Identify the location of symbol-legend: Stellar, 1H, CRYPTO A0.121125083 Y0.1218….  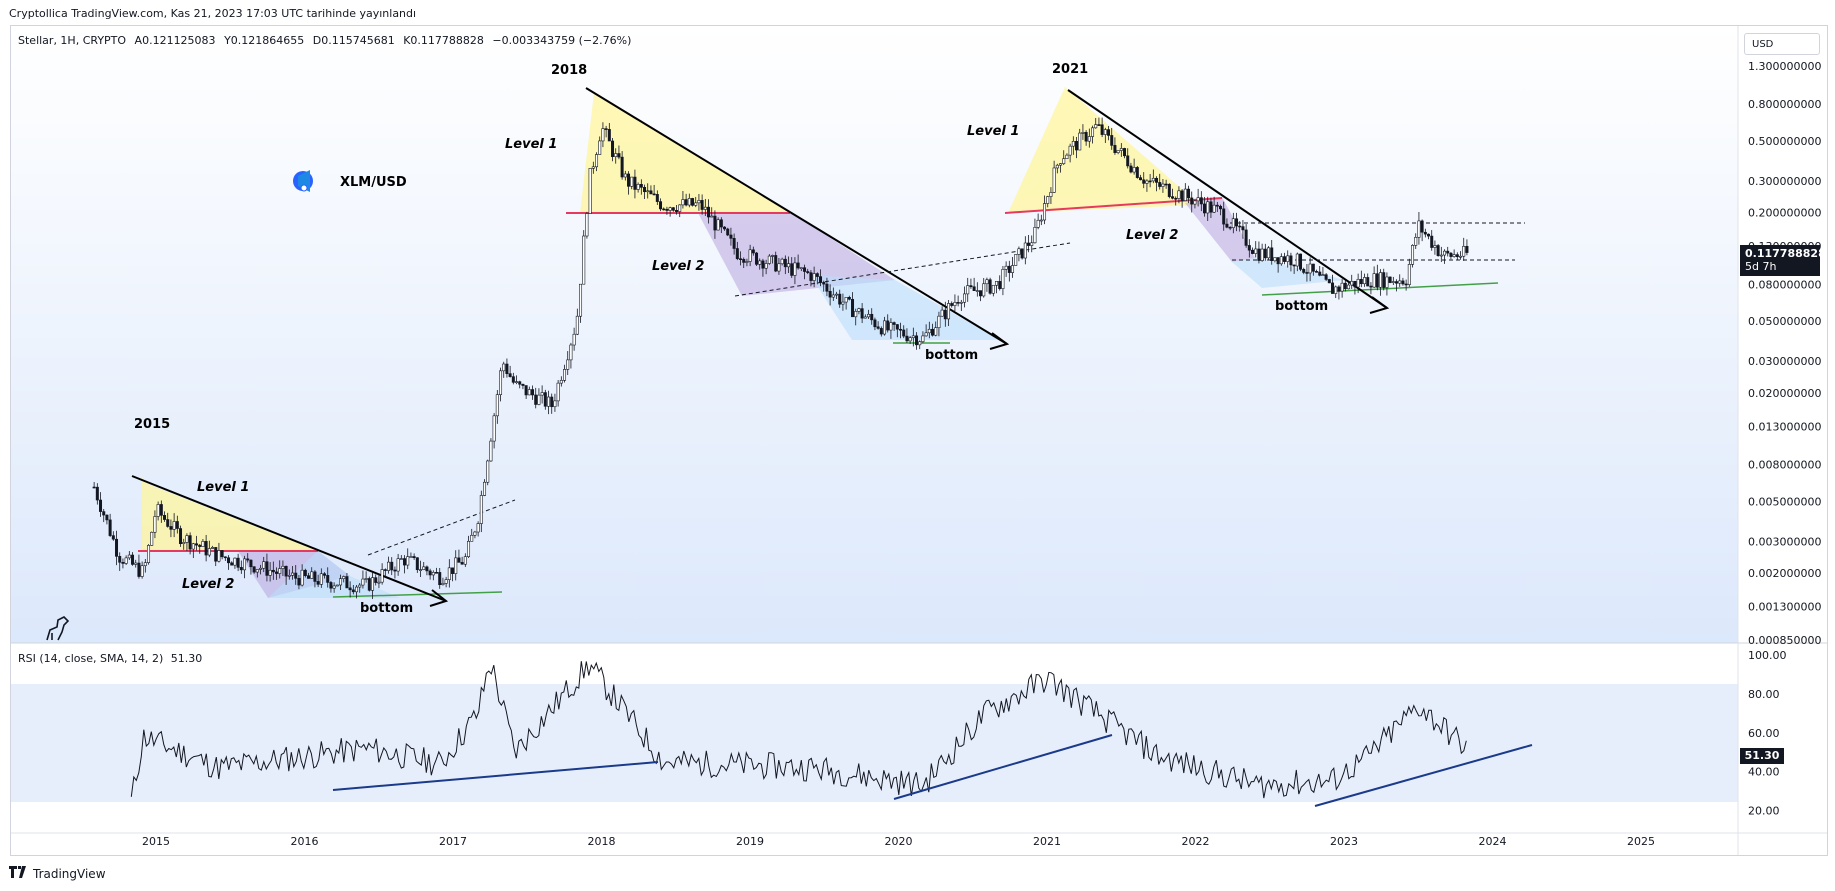
(327, 40).